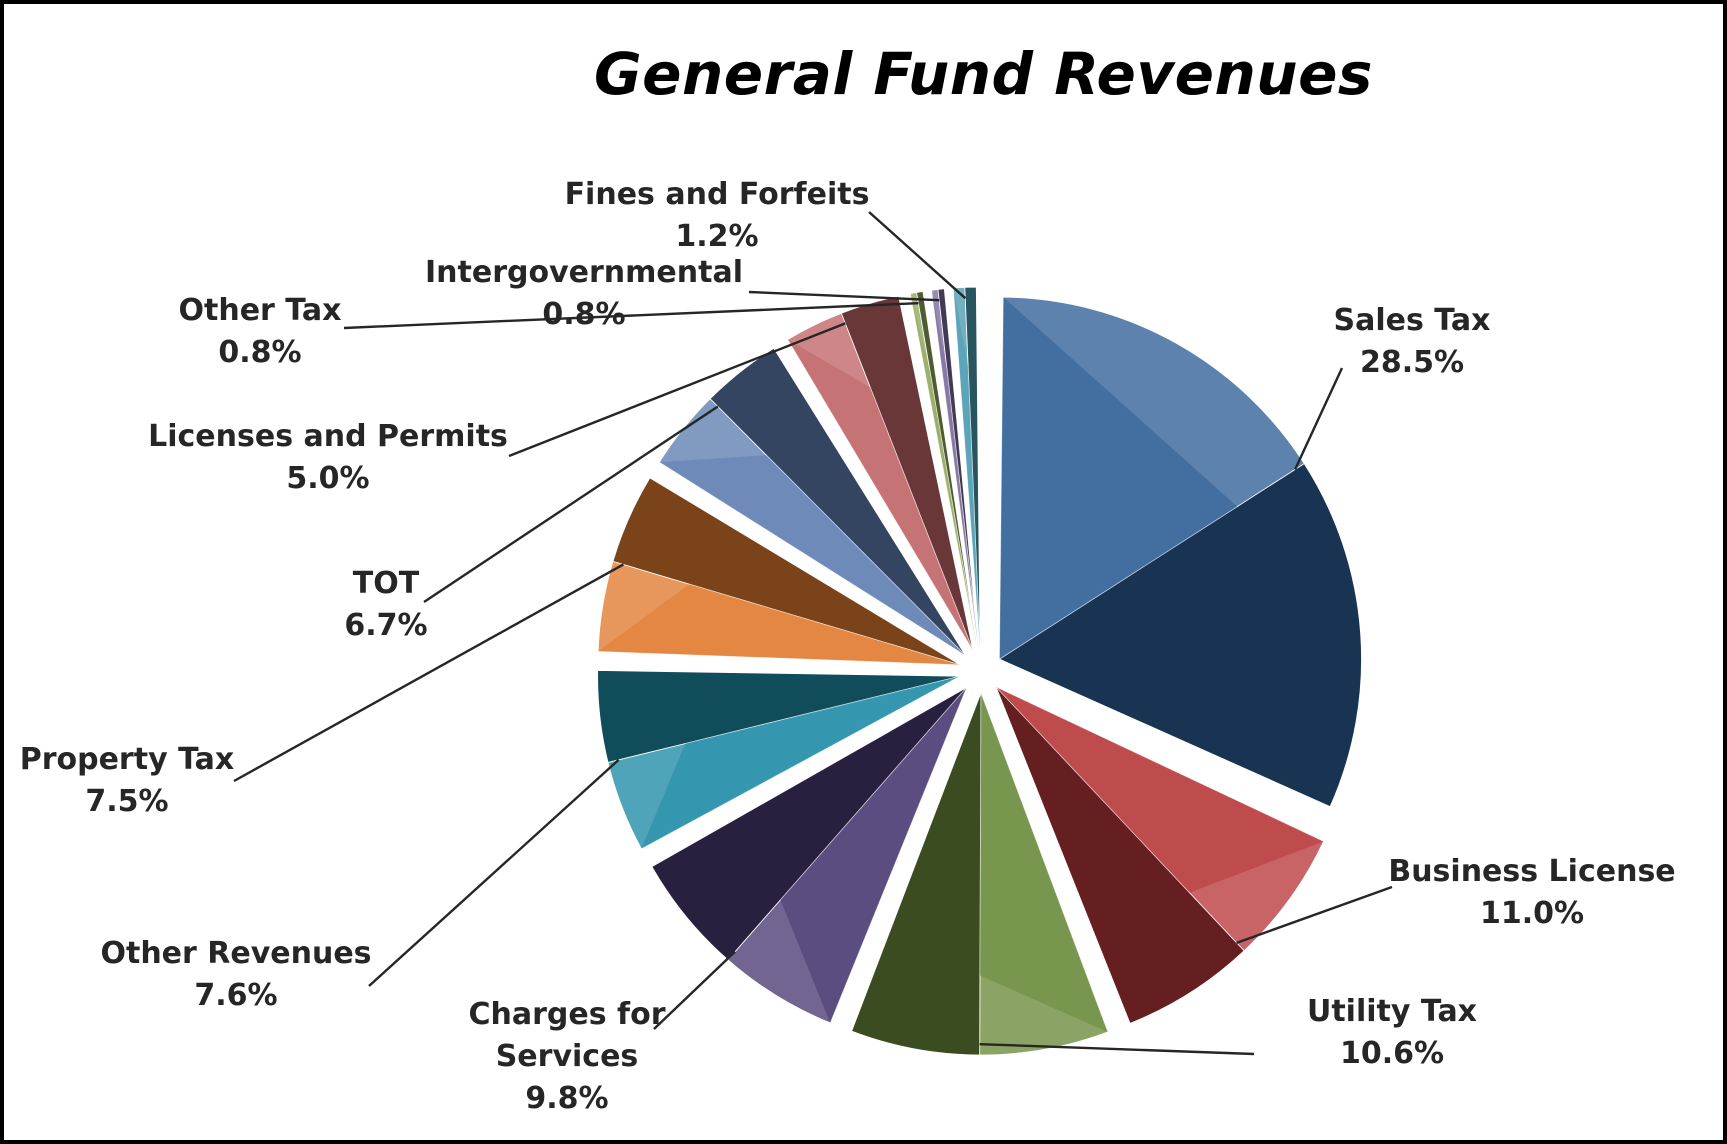  What do you see at coordinates (127, 759) in the screenshot?
I see `slice-name: Property Tax` at bounding box center [127, 759].